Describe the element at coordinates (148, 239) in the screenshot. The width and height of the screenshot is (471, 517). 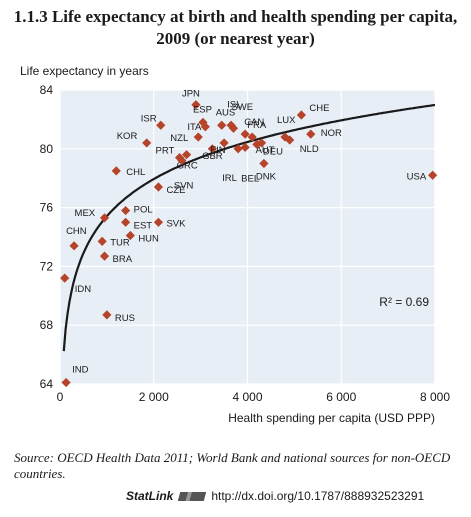
I see `point-label: HUN` at that location.